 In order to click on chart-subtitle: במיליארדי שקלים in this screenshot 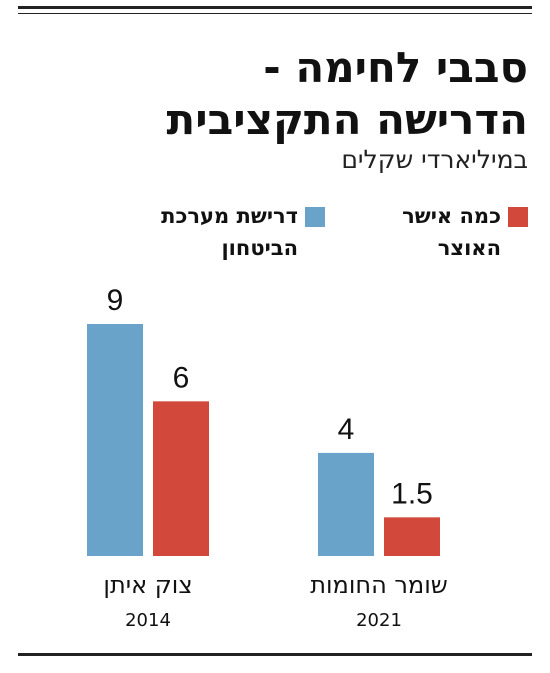, I will do `click(434, 159)`.